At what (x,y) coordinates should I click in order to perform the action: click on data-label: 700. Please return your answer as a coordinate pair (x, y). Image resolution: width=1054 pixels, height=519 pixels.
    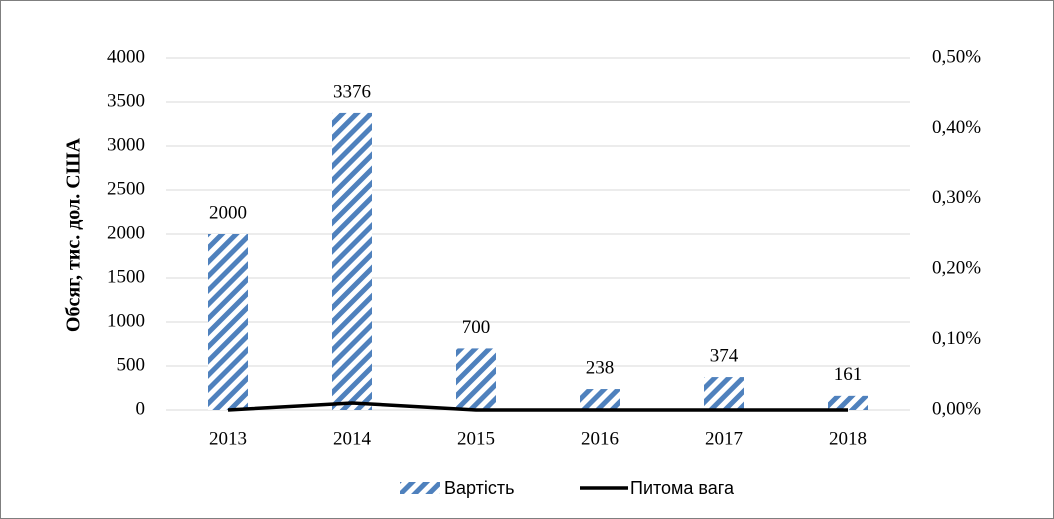
    Looking at the image, I should click on (476, 327).